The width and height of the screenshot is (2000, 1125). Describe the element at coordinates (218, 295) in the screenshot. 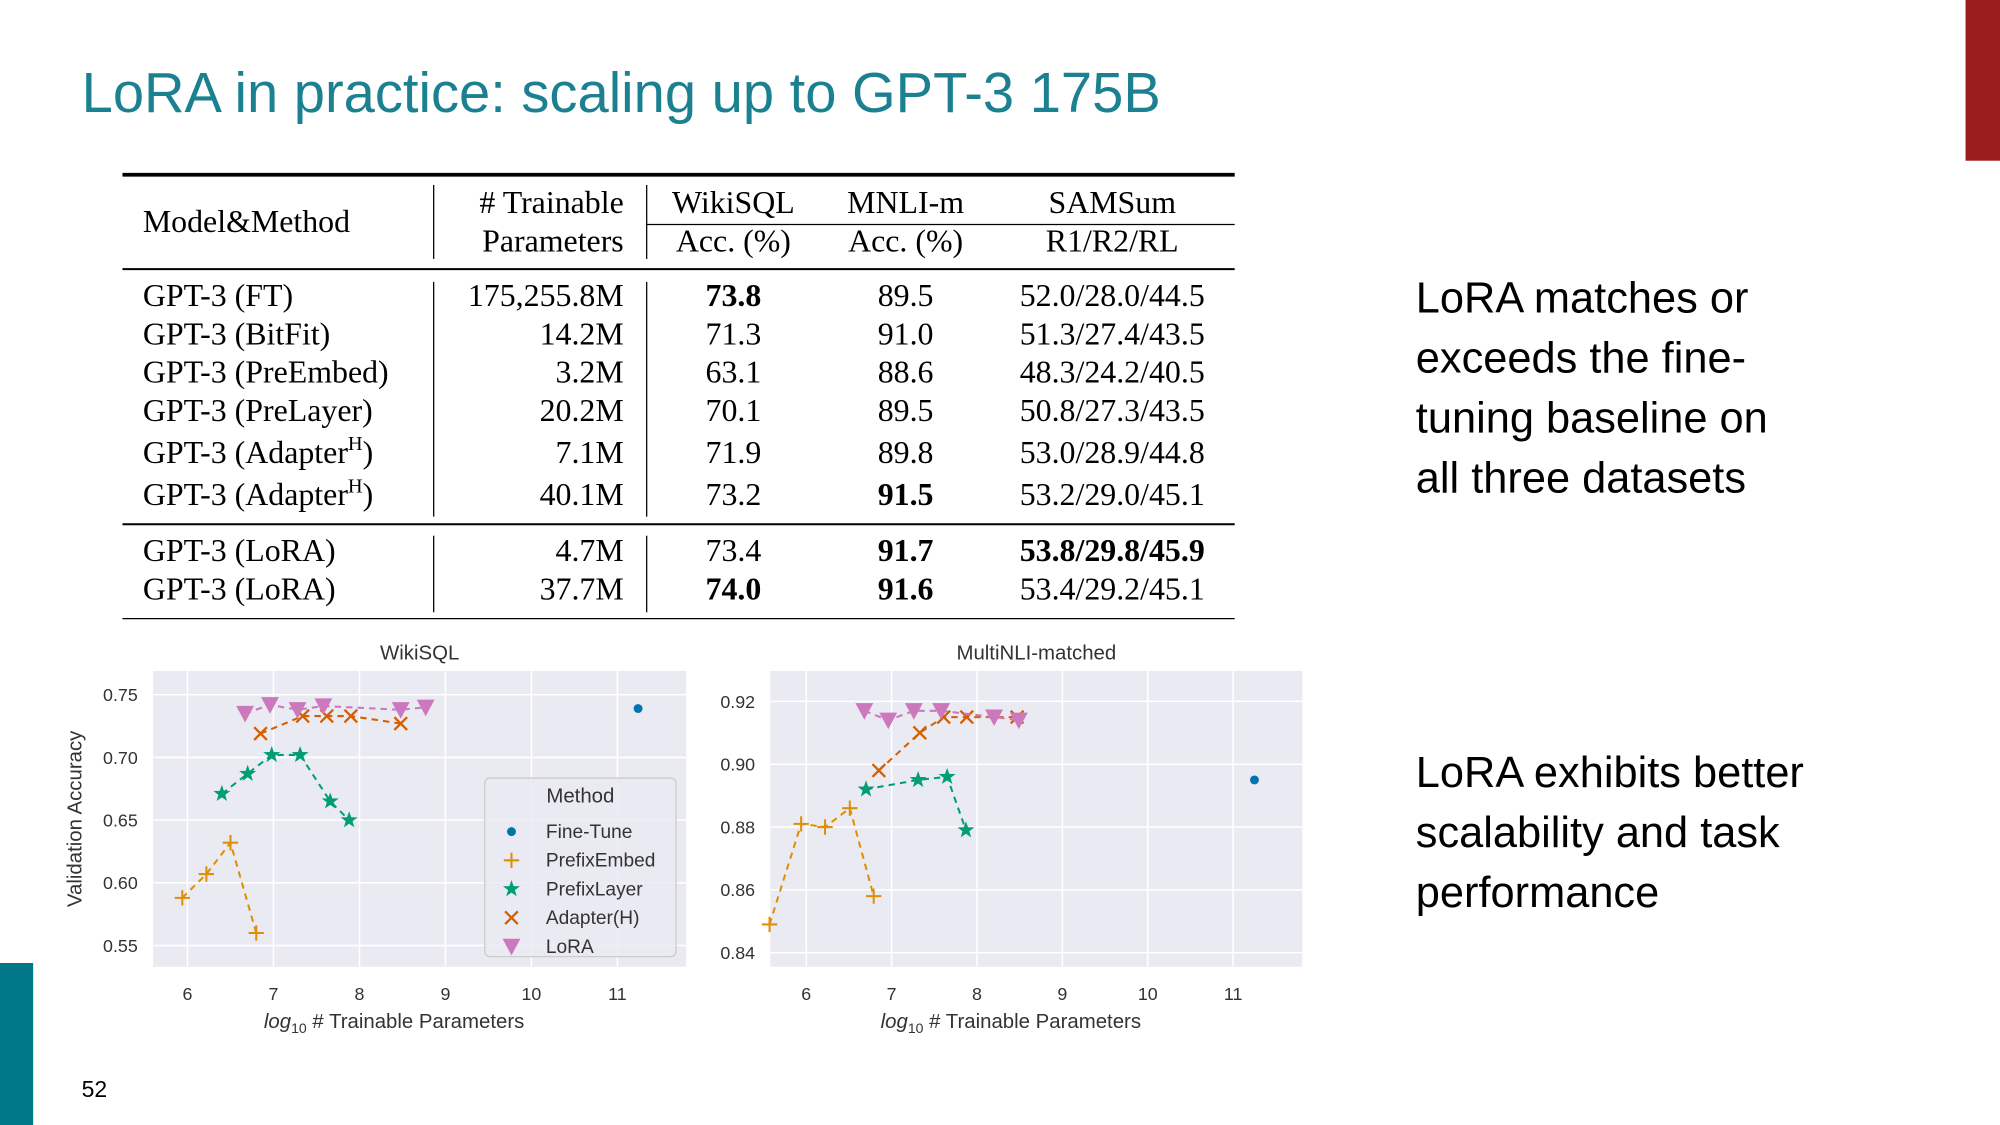

I see `table-cell: GPT-3 (FT)` at that location.